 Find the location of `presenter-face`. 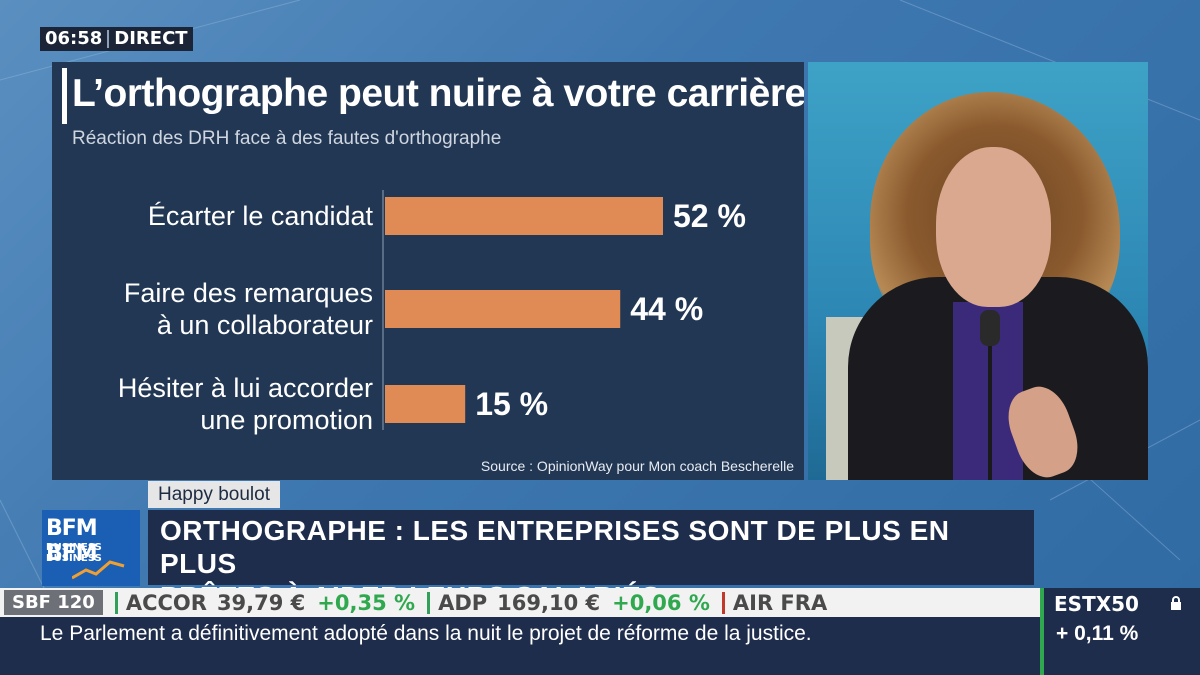

presenter-face is located at coordinates (993, 227).